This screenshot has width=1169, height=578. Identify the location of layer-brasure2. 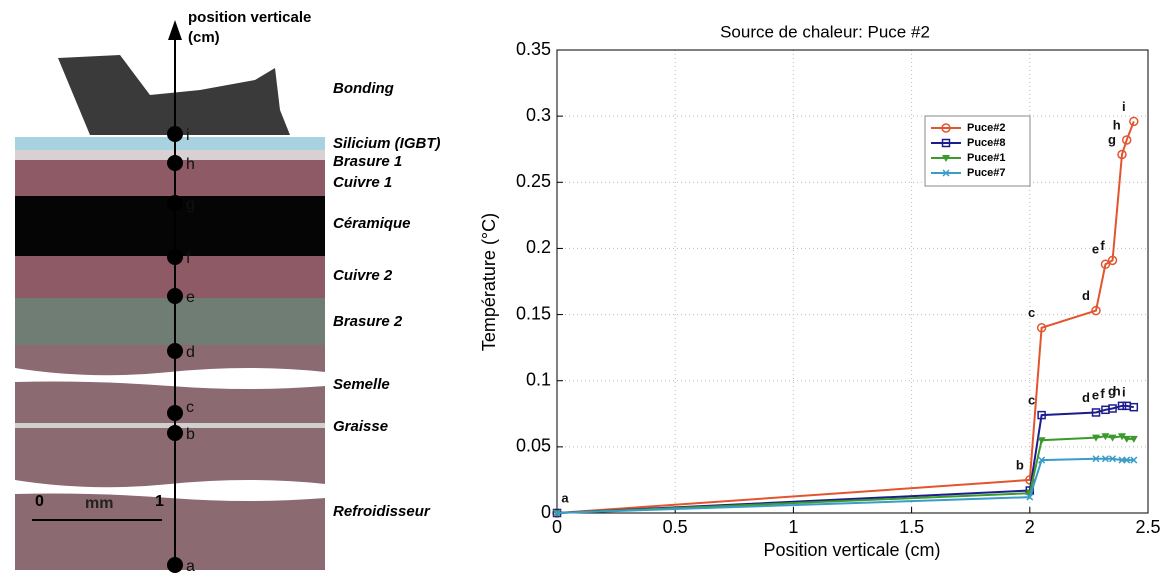
(170, 321).